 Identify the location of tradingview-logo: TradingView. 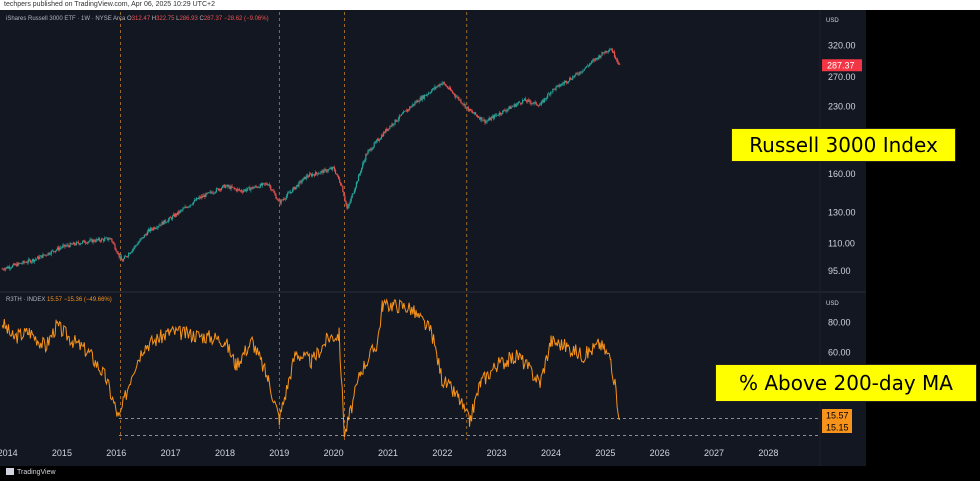
(31, 472).